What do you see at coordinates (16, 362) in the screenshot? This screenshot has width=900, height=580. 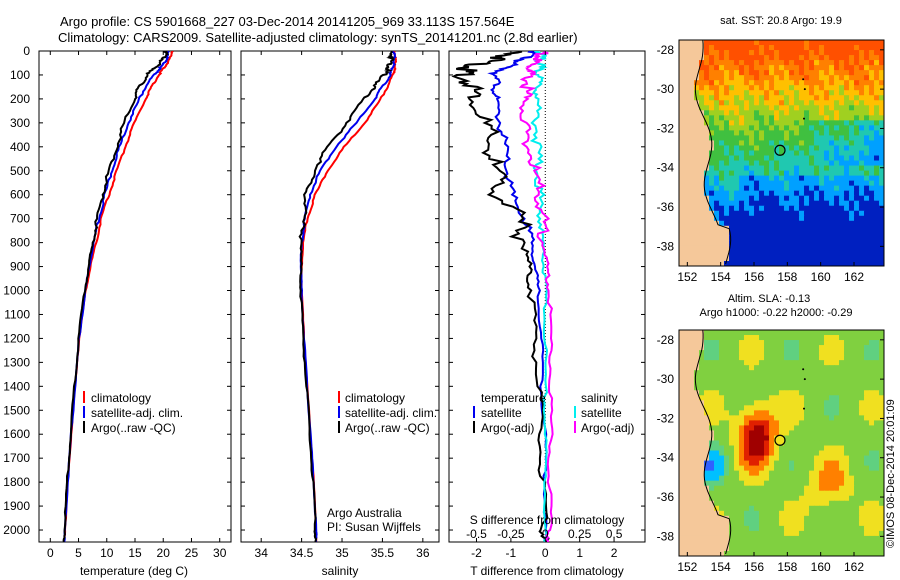 I see `depth-tick-label: 1300` at bounding box center [16, 362].